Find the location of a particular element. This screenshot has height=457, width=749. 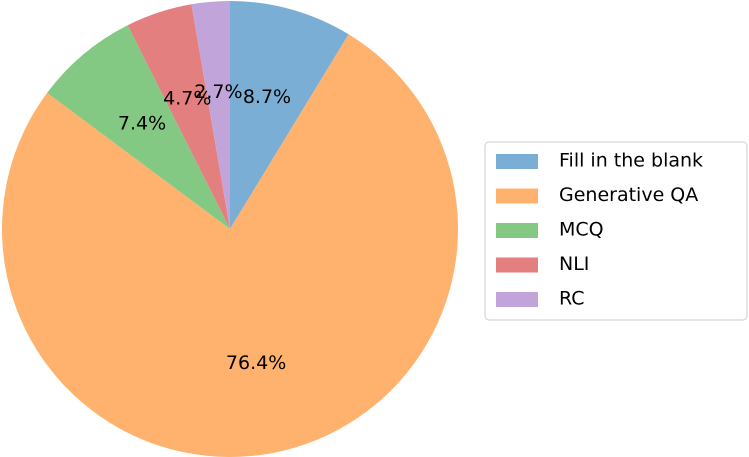

legend-label: RC is located at coordinates (572, 299).